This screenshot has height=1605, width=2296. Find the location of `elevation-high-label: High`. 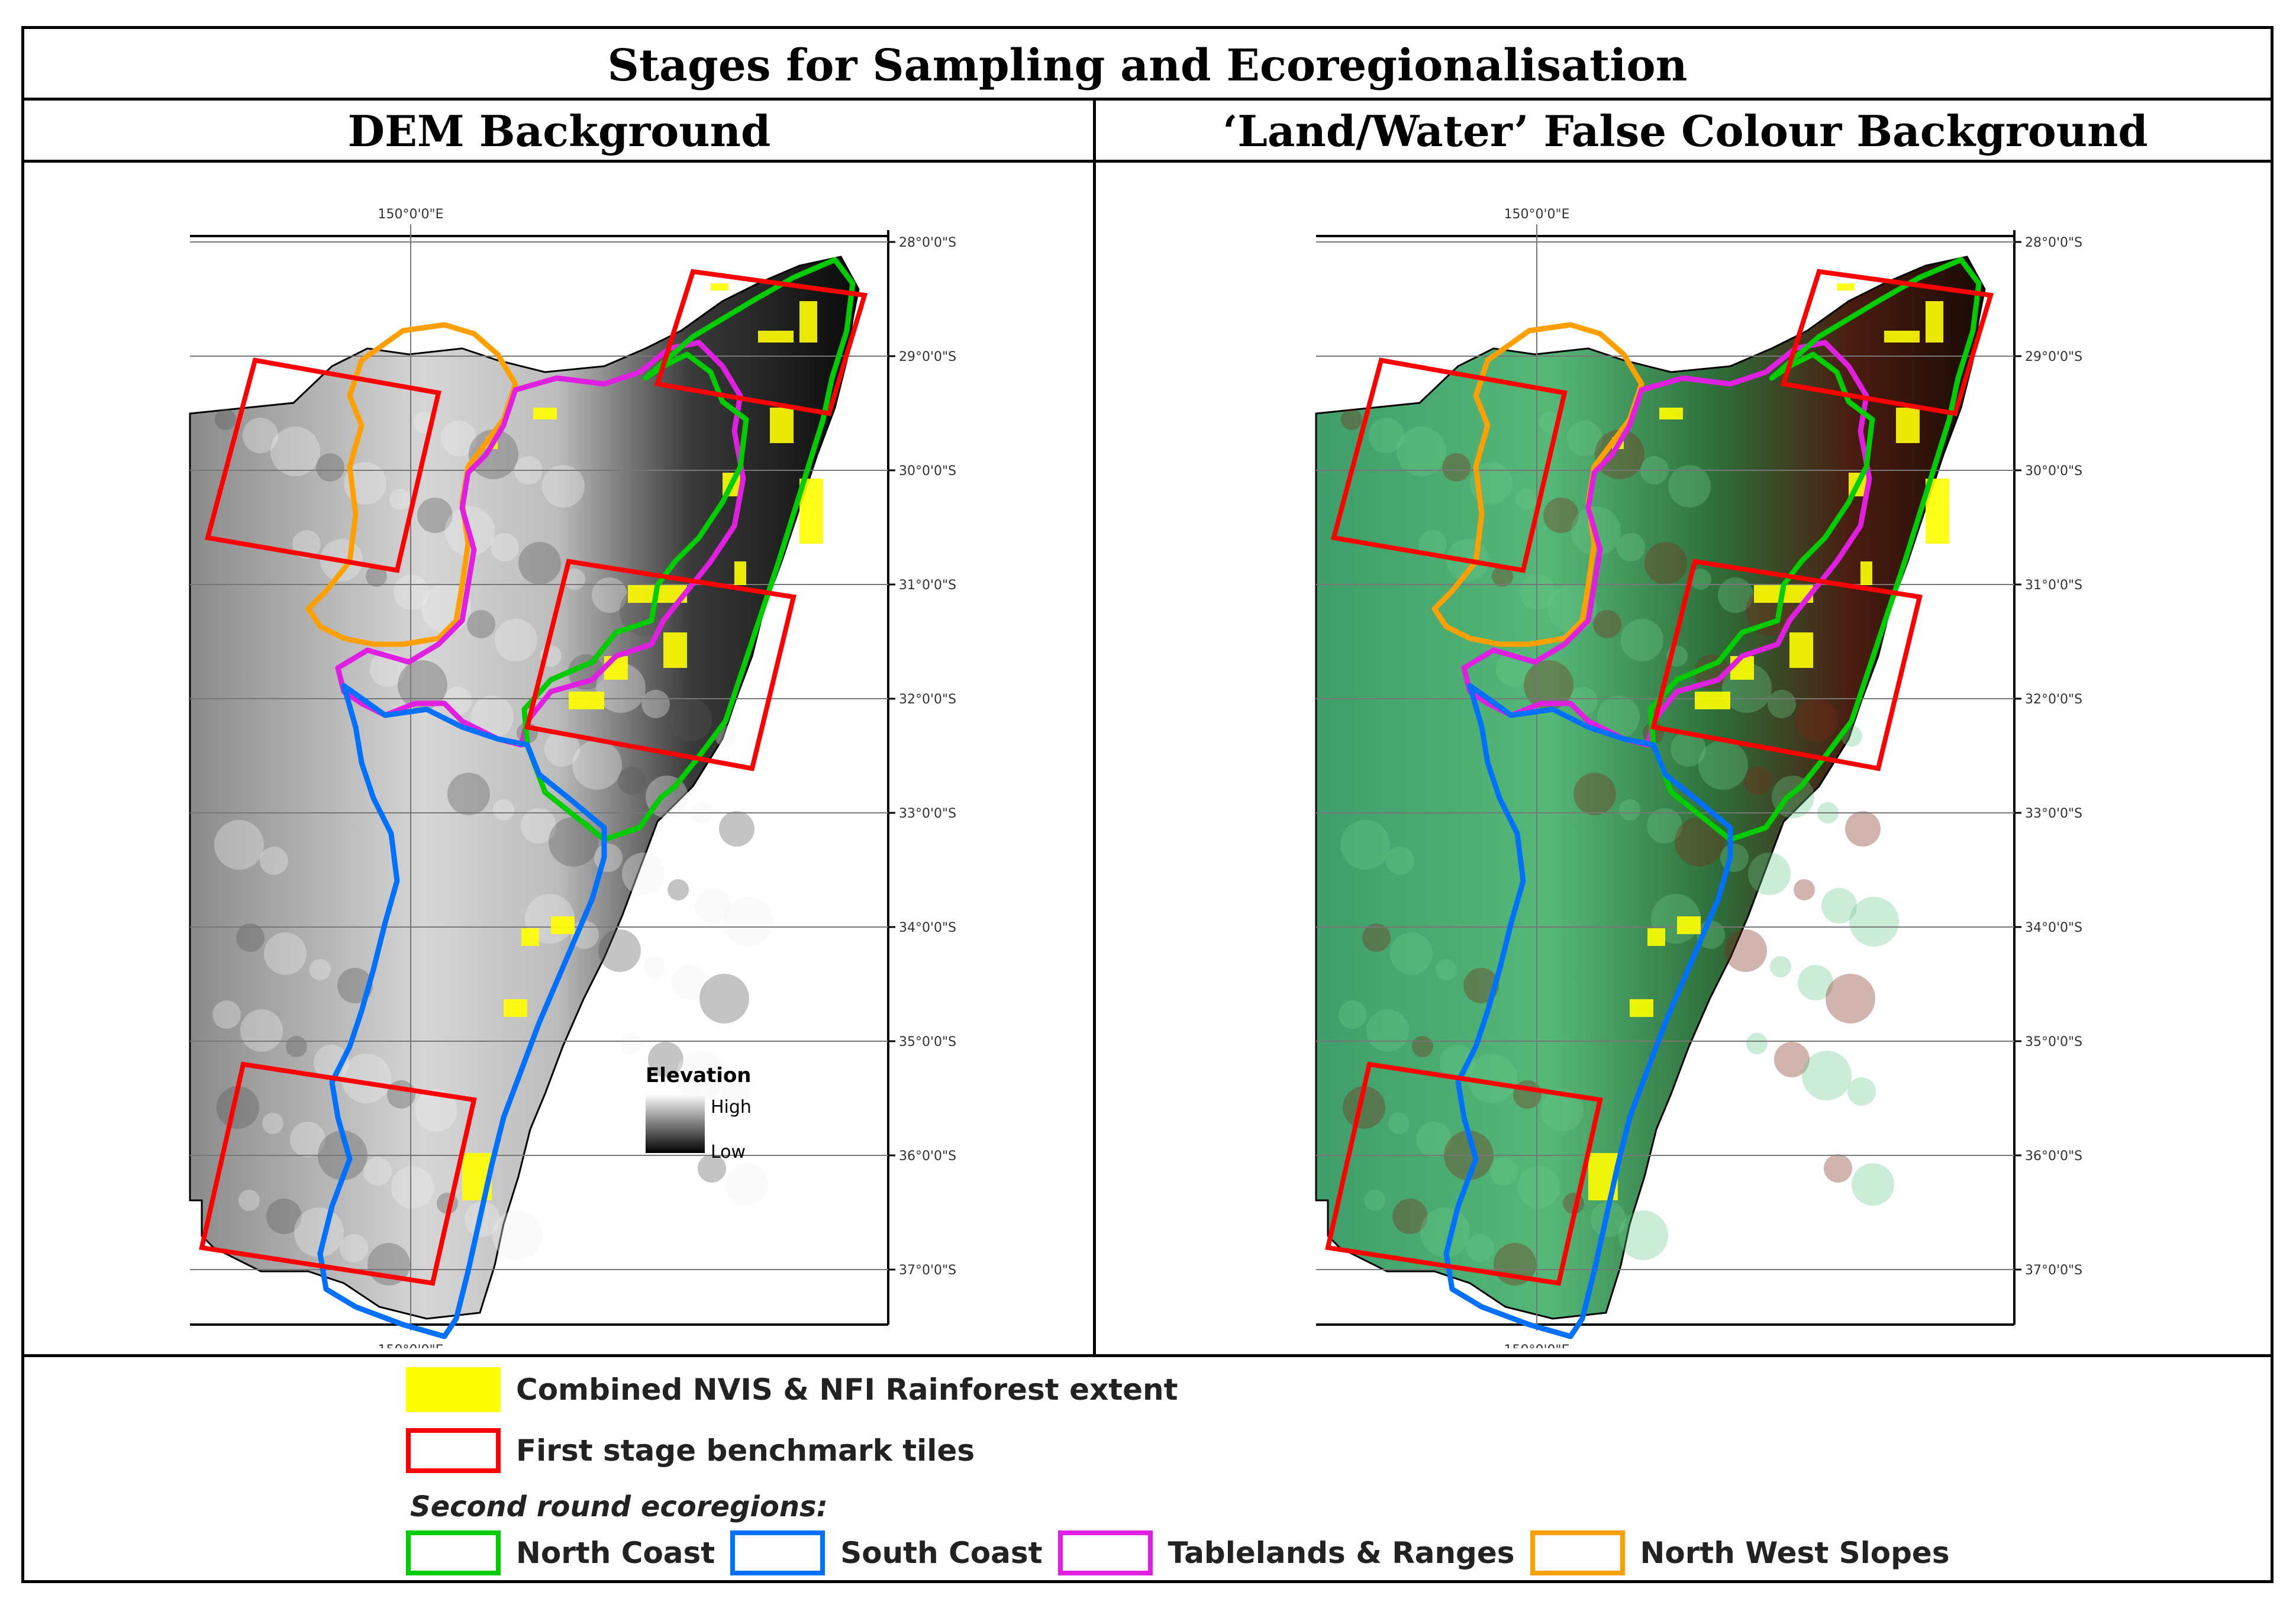

elevation-high-label: High is located at coordinates (732, 1107).